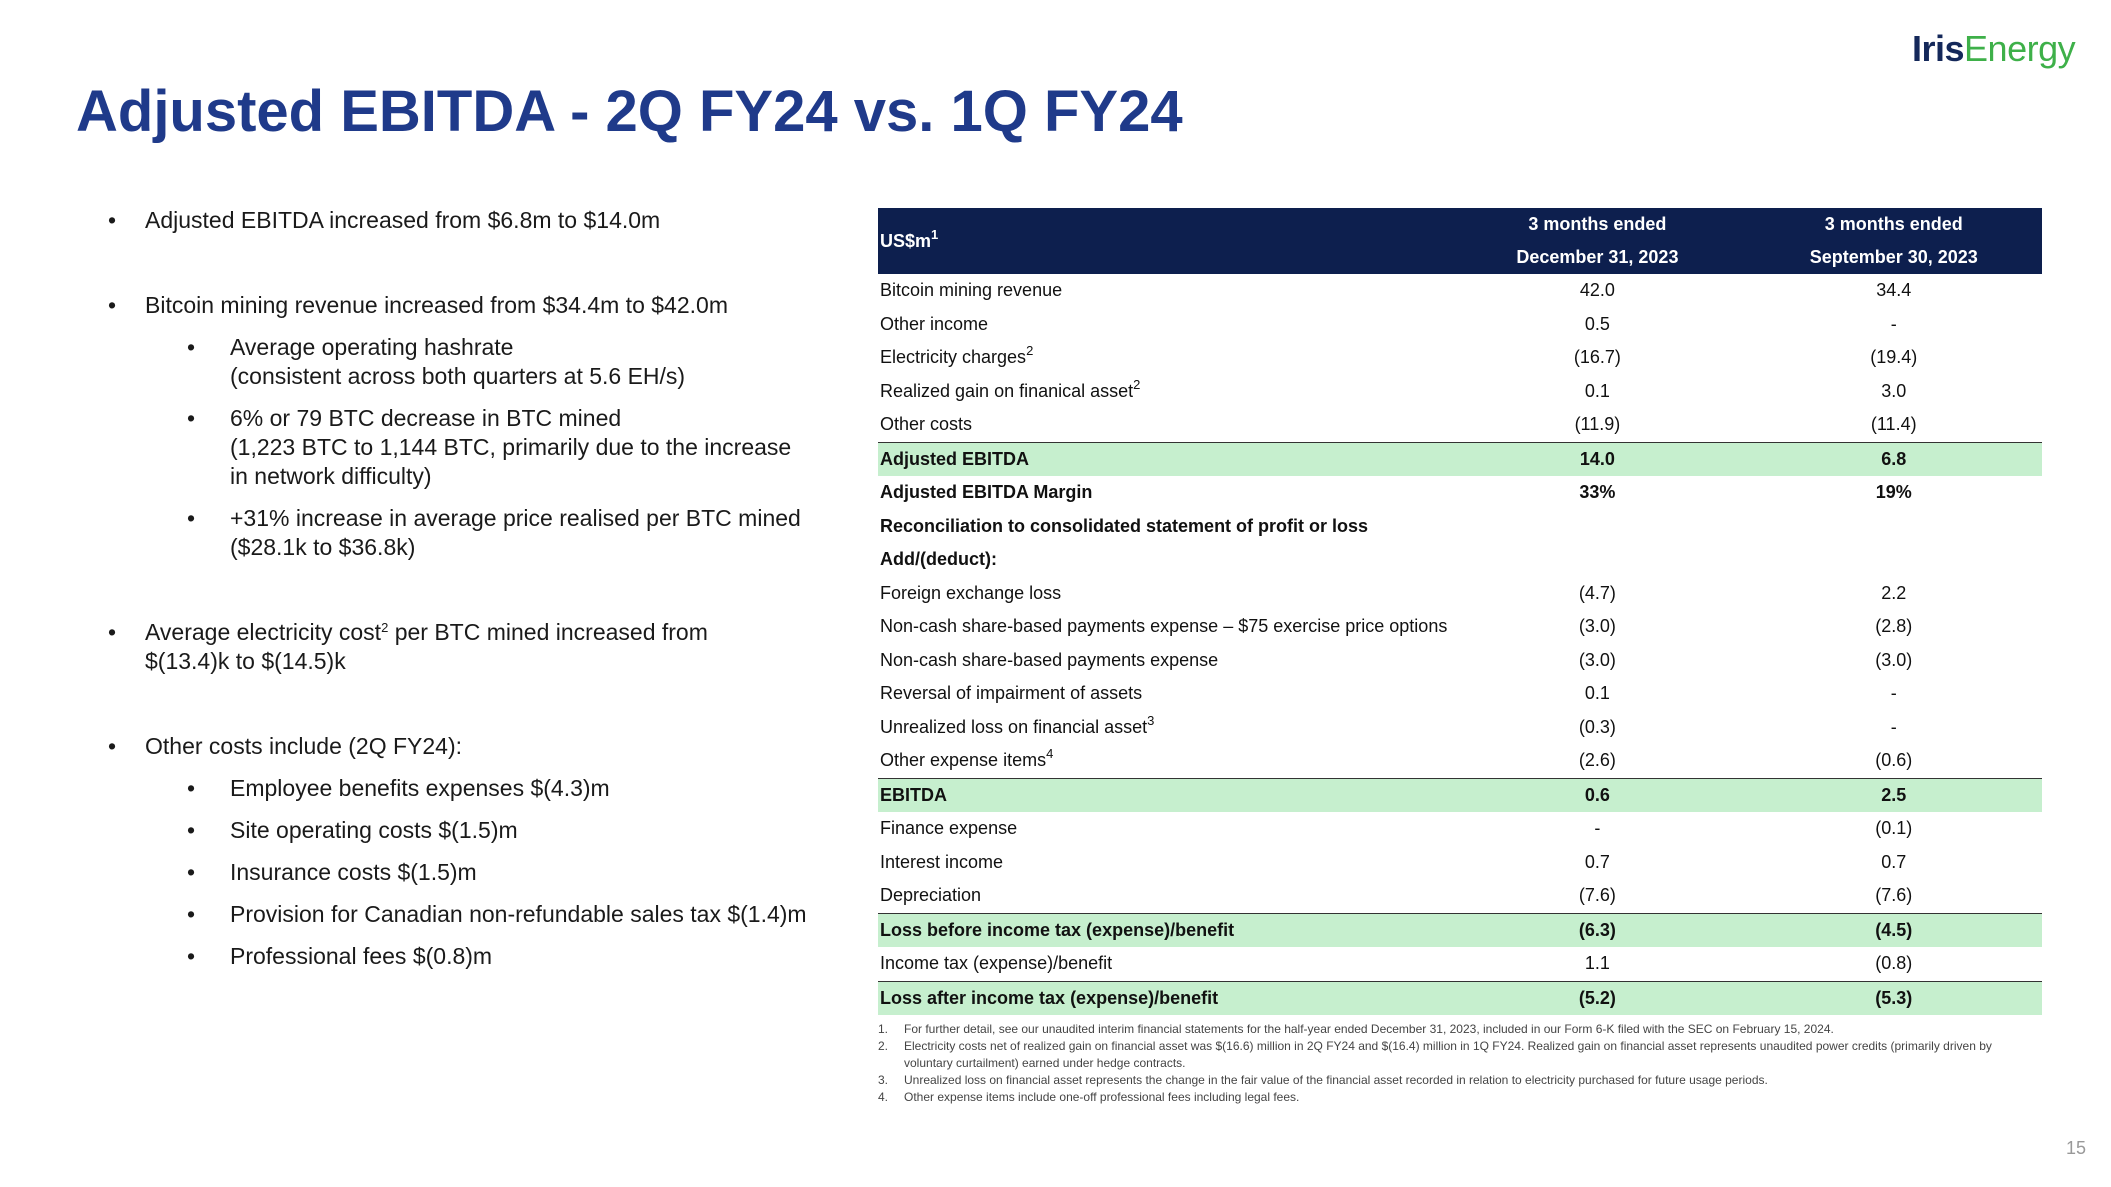 The height and width of the screenshot is (1187, 2111). What do you see at coordinates (1893, 458) in the screenshot?
I see `row-value-q1: 6.8` at bounding box center [1893, 458].